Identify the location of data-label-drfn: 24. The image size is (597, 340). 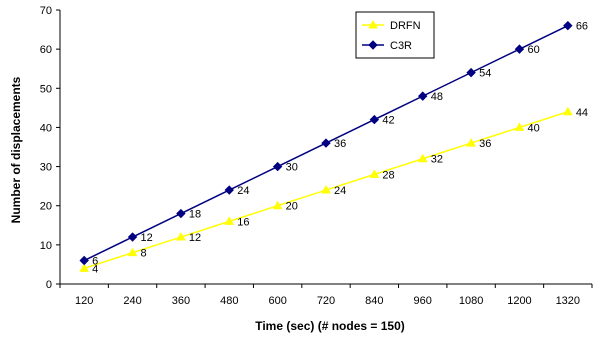
(340, 191).